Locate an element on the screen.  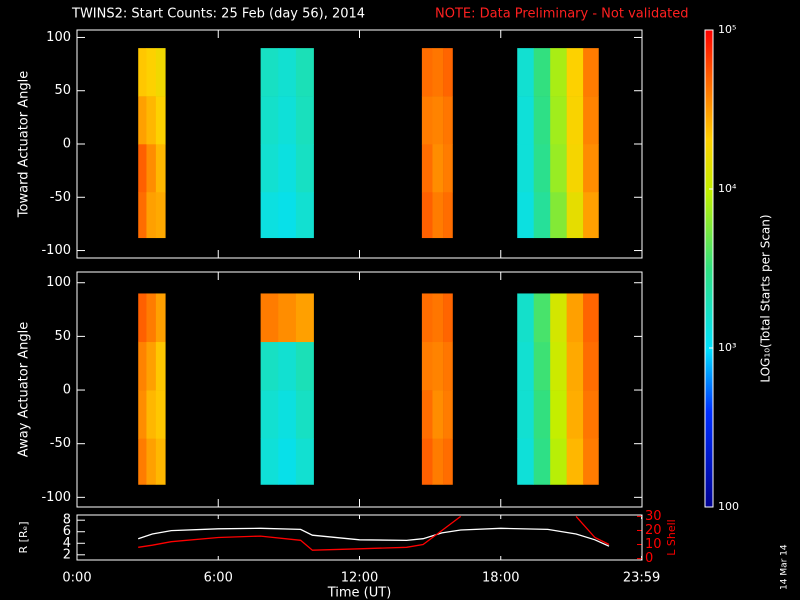
colorbar-tick-label: 10⁴ is located at coordinates (727, 188).